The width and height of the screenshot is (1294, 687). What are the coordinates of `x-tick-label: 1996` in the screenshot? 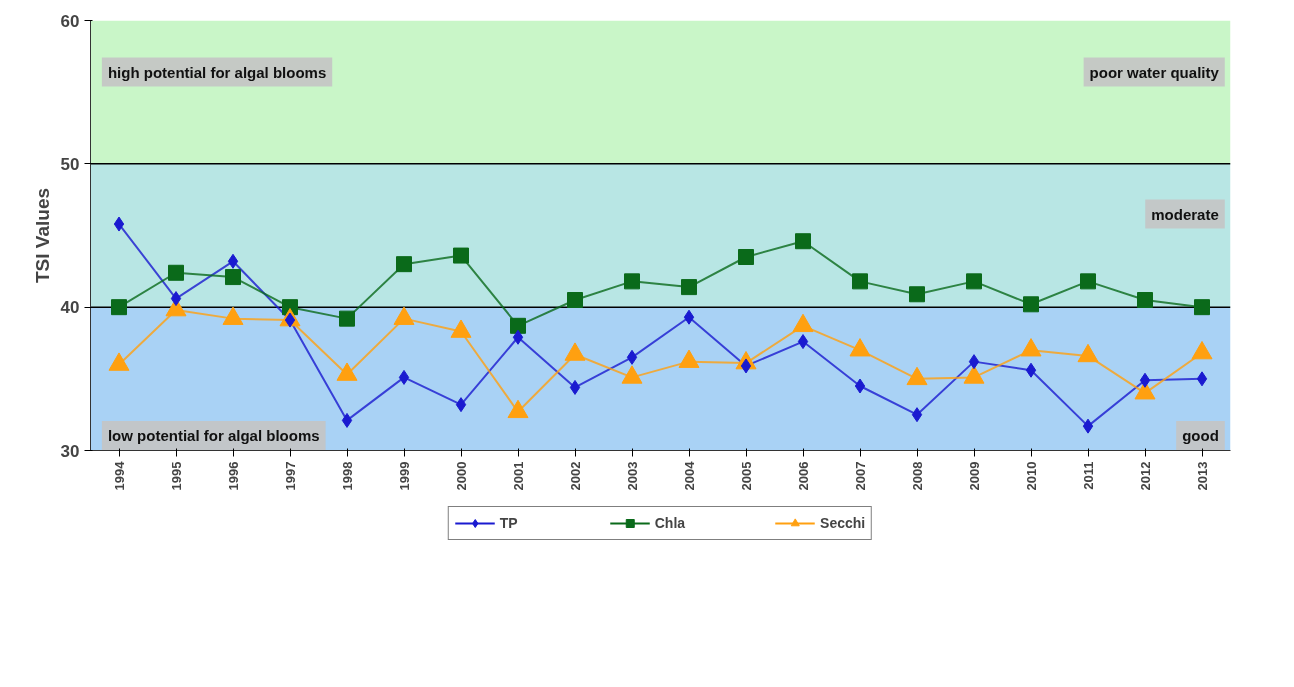 It's located at (233, 476).